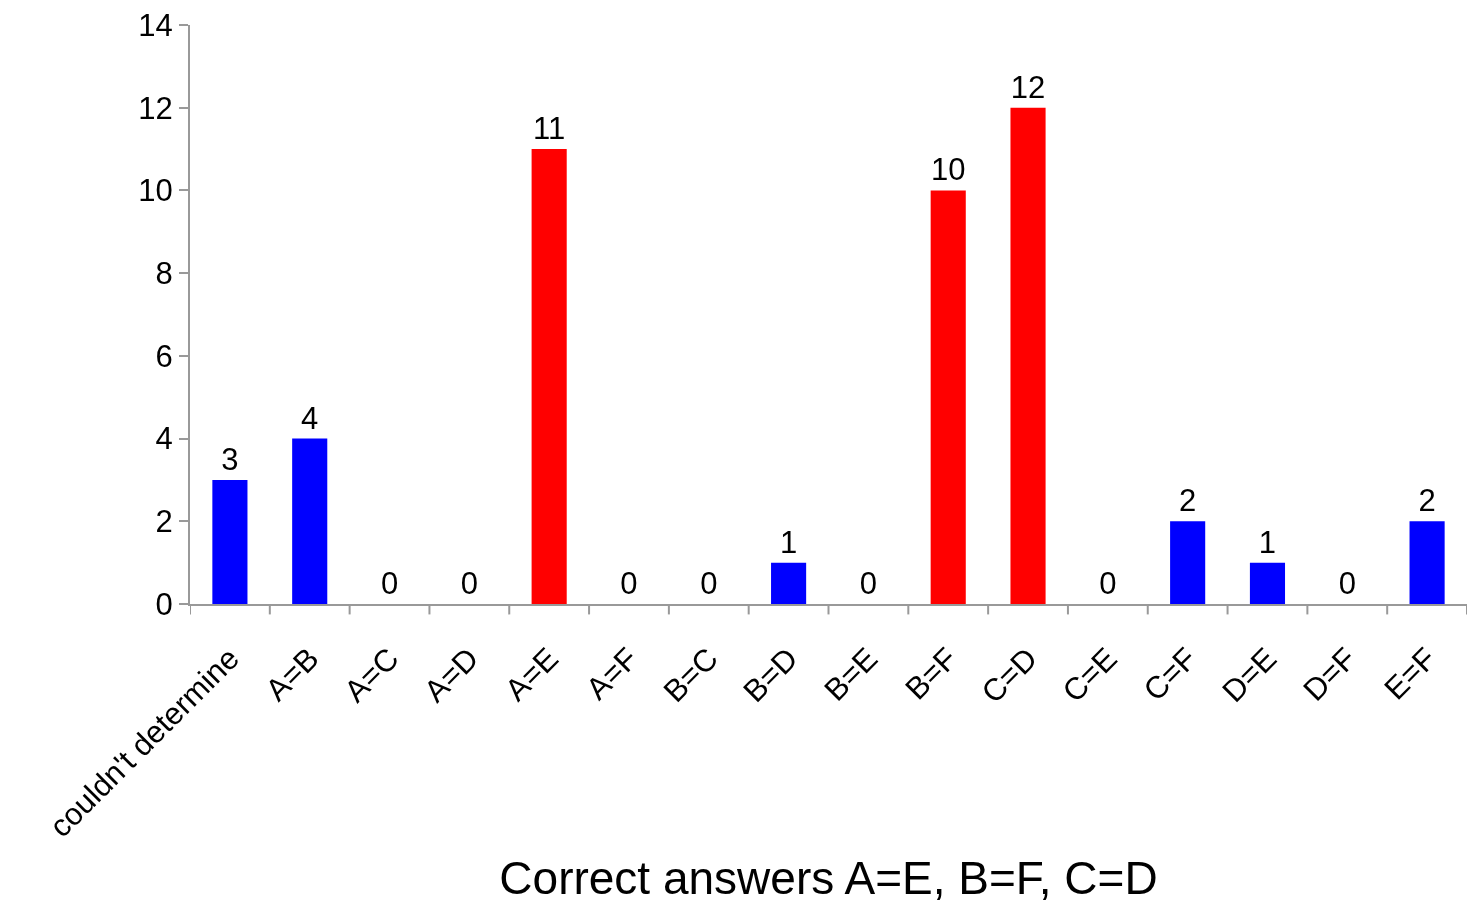  What do you see at coordinates (155, 191) in the screenshot?
I see `y-tick-label: 10` at bounding box center [155, 191].